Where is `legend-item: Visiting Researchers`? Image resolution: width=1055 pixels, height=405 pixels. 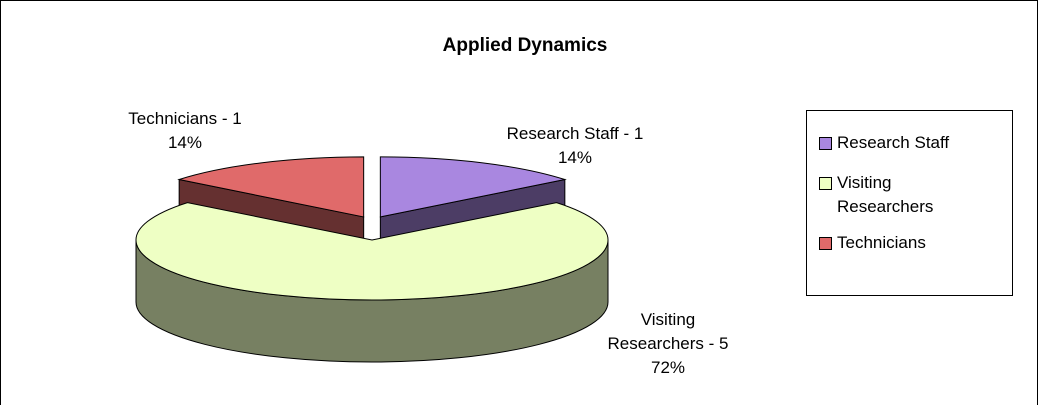
legend-item: Visiting Researchers is located at coordinates (914, 195).